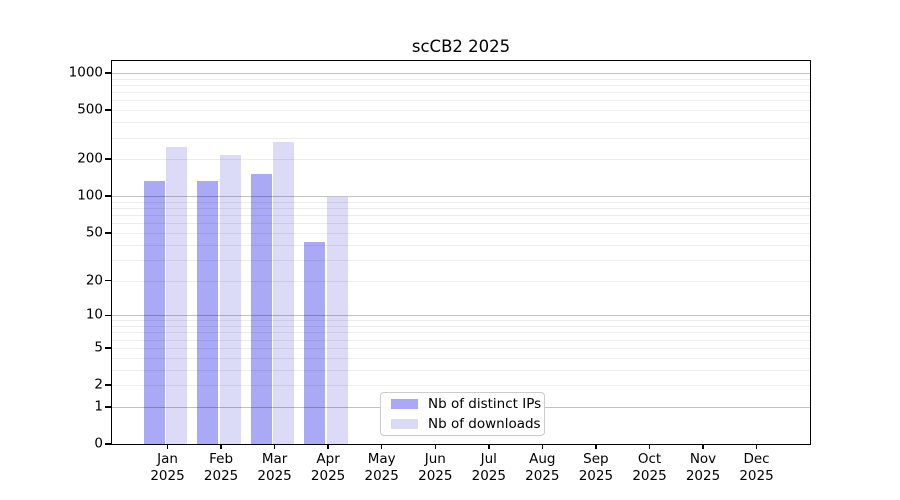 The image size is (900, 500). Describe the element at coordinates (90, 158) in the screenshot. I see `y-tick-label: 200` at that location.